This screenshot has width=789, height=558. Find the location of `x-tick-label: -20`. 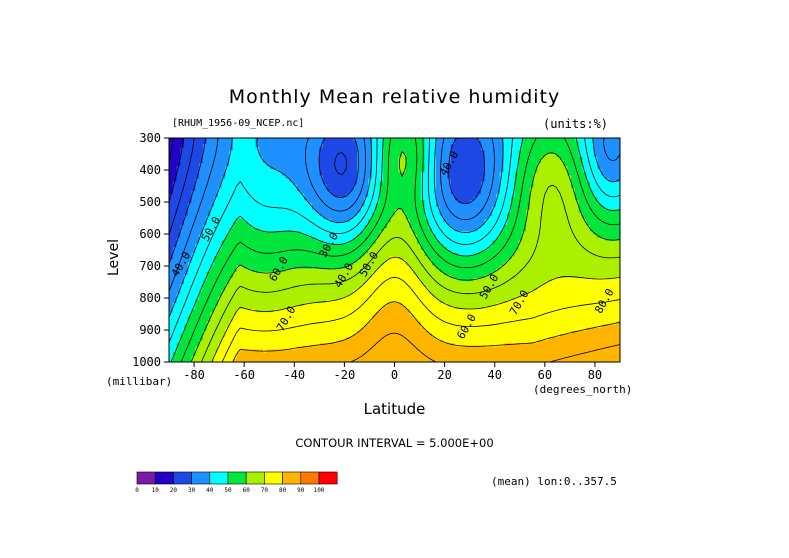

x-tick-label: -20 is located at coordinates (345, 375).